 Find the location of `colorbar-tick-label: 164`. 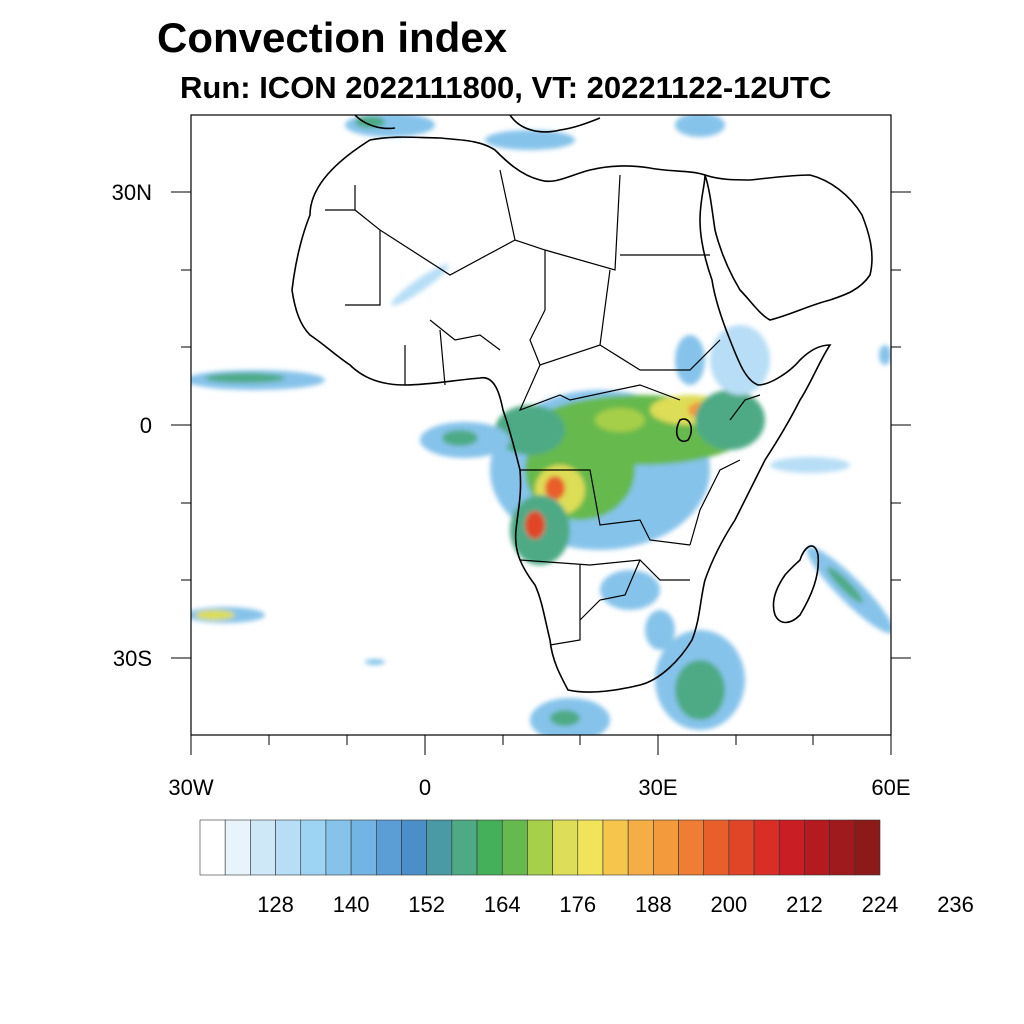

colorbar-tick-label: 164 is located at coordinates (502, 904).